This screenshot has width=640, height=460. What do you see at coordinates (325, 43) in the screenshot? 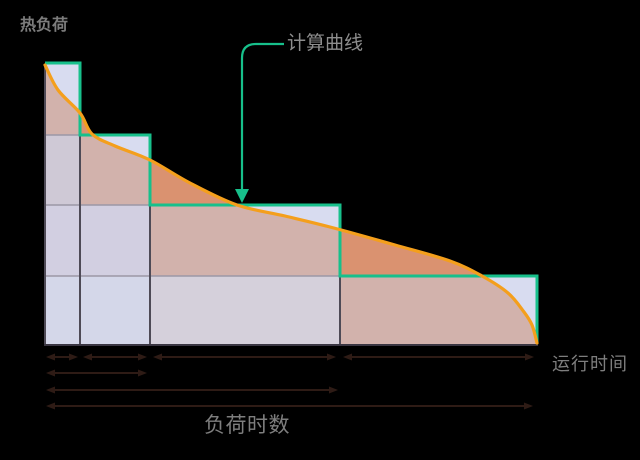
I see `curve-annotation-label: 计算曲线` at bounding box center [325, 43].